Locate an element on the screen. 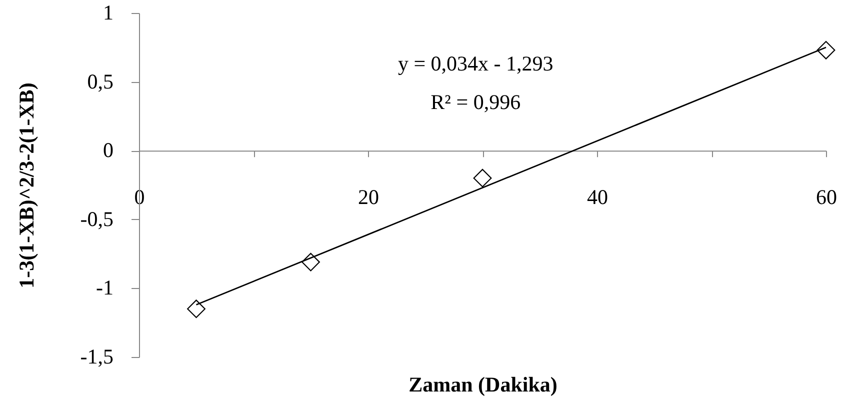 This screenshot has width=856, height=412. annotation: R² = 0,996 is located at coordinates (475, 102).